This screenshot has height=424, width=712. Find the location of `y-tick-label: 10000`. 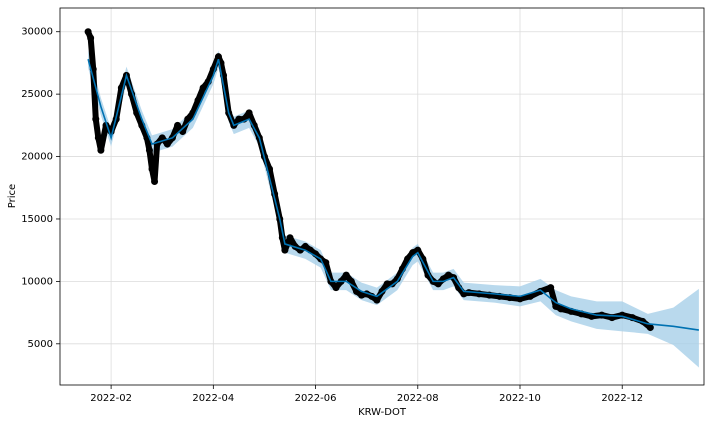

y-tick-label: 10000 is located at coordinates (37, 281).